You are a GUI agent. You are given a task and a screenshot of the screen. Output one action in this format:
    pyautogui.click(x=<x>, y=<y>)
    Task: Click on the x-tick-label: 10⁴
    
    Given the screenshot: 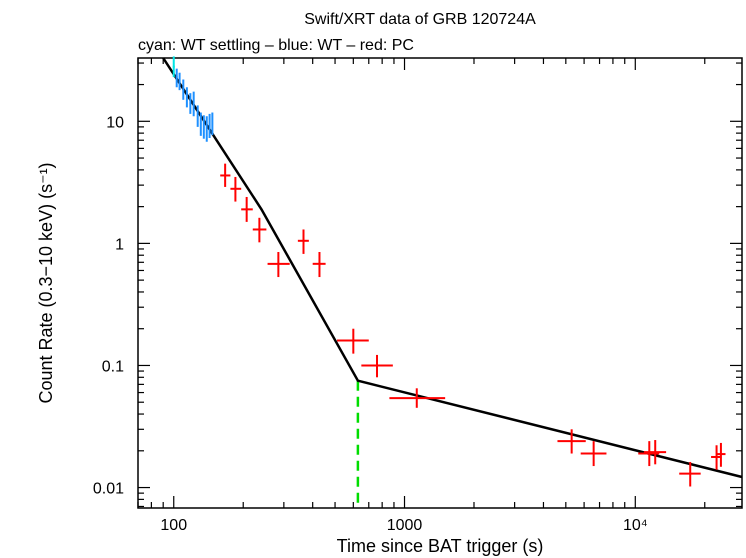 What is the action you would take?
    pyautogui.click(x=635, y=525)
    